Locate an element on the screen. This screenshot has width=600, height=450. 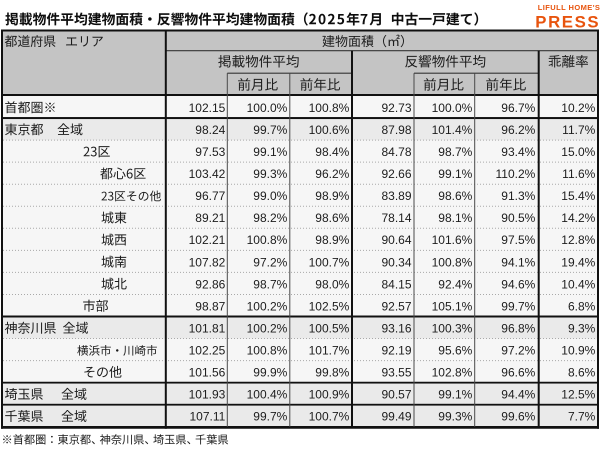
svg-text: 98.24 is located at coordinates (210, 130).